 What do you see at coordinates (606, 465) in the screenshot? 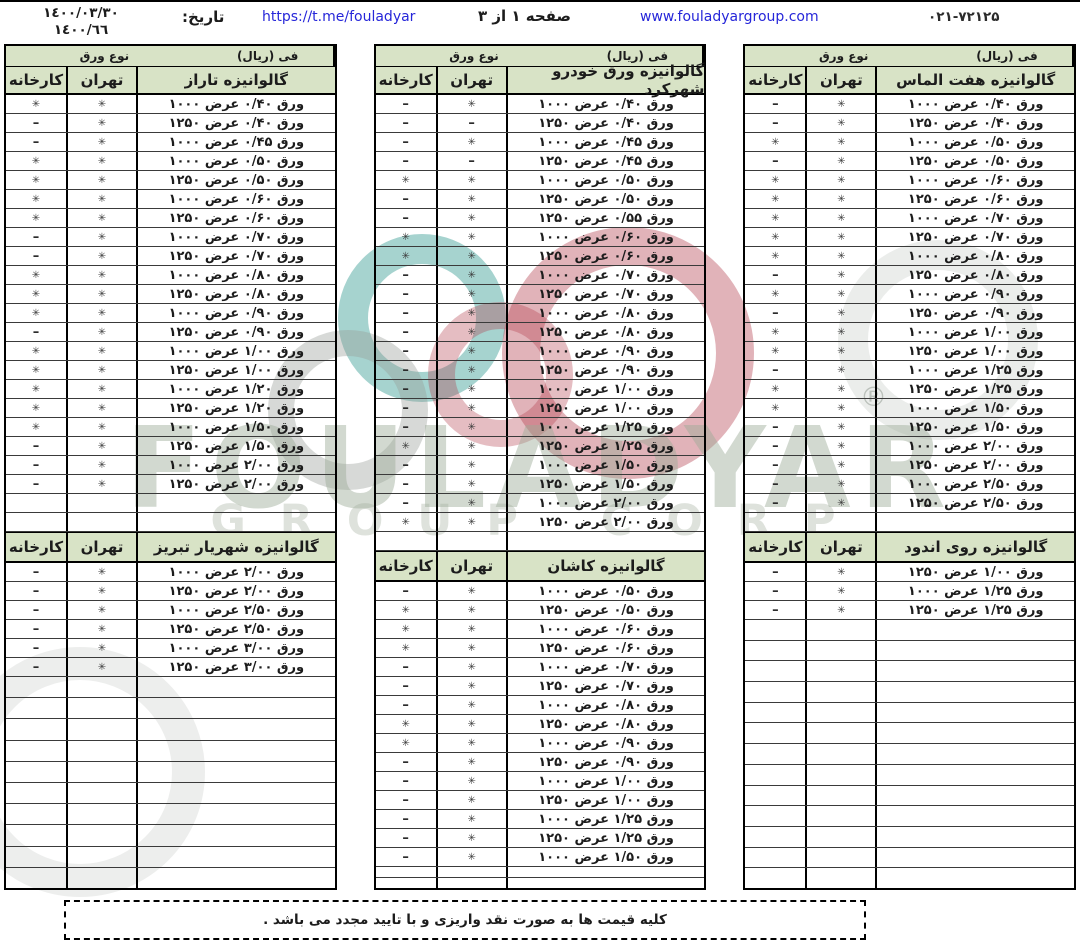
I see `sheet-type-cell: ورق ۱/۵۰ عرض ۱۰۰۰` at bounding box center [606, 465].